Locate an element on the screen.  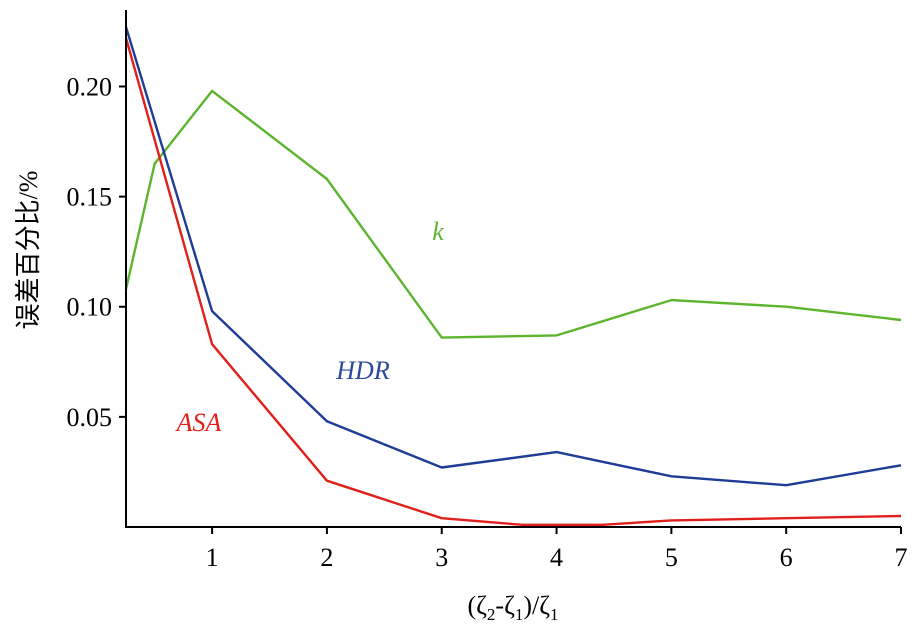
y-tick-label: 0.05 is located at coordinates (90, 417).